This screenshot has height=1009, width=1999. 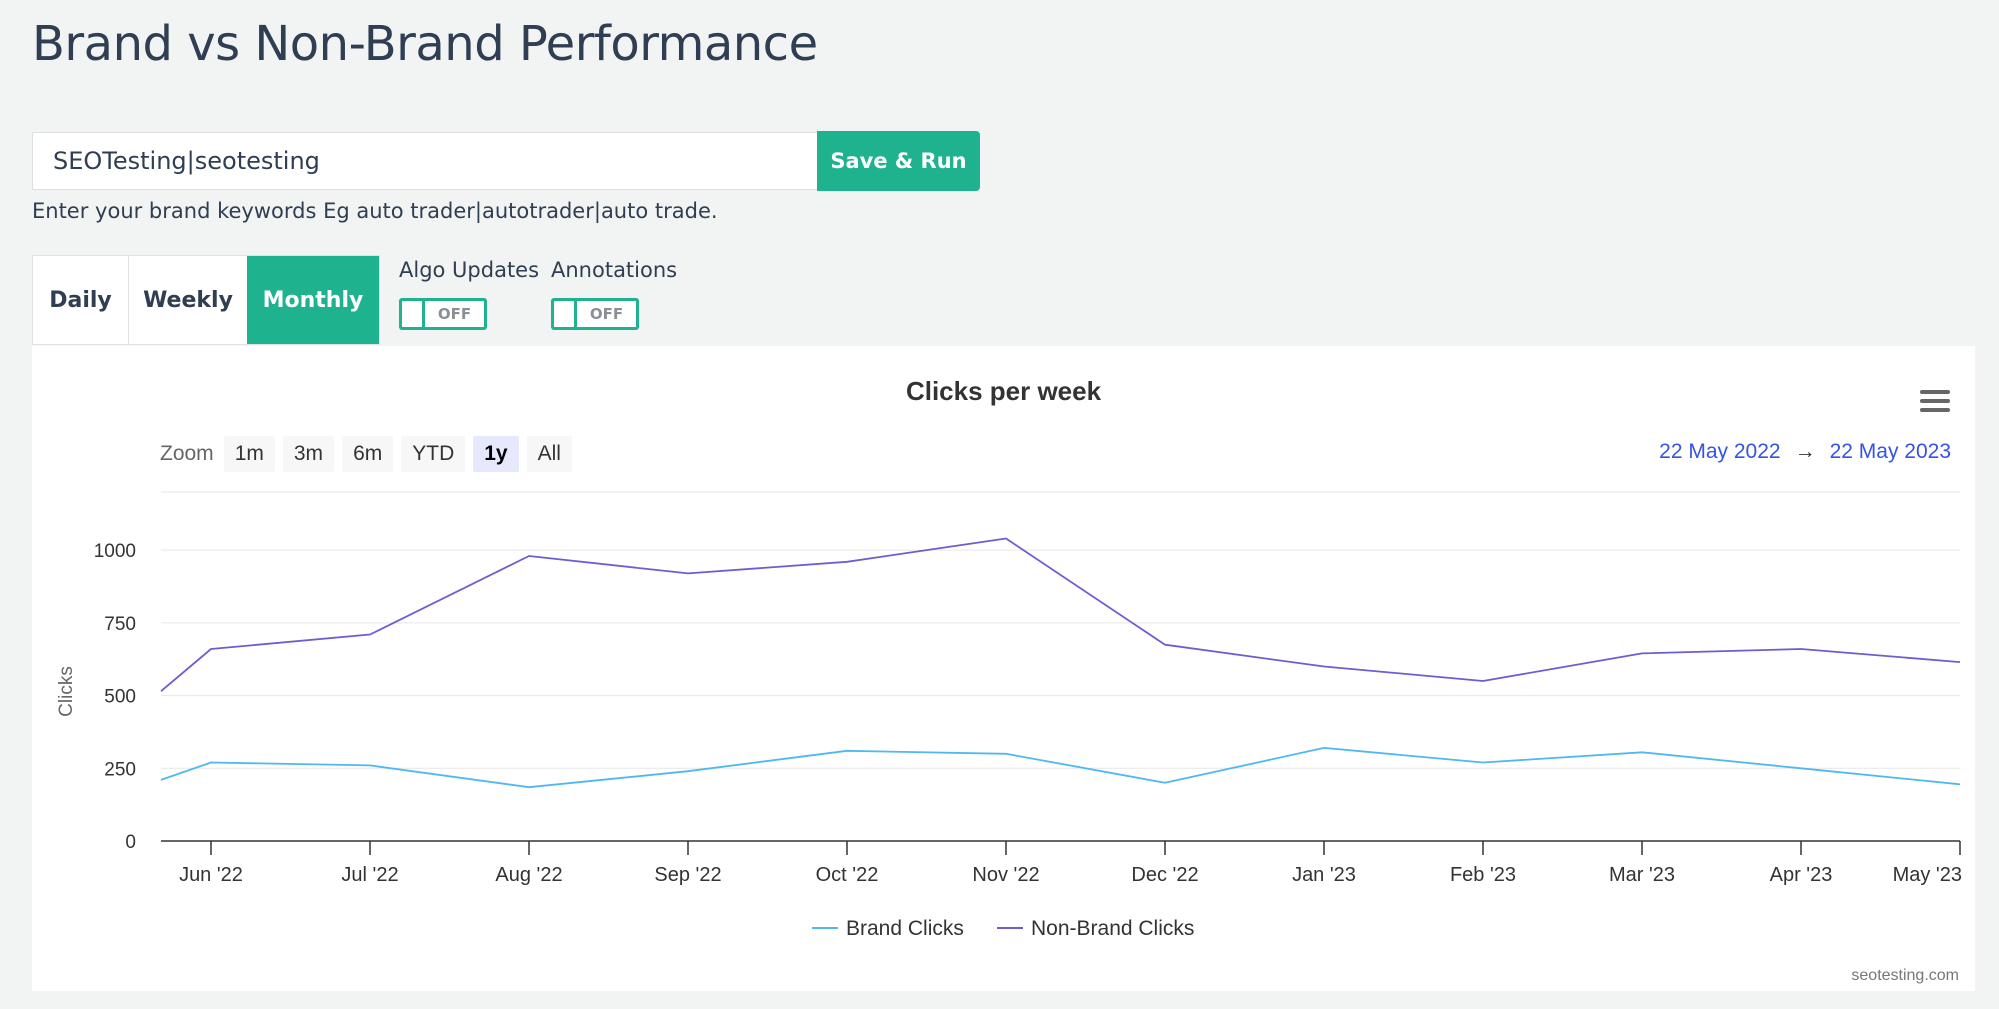 I want to click on x-tick-label: Oct '22, so click(x=847, y=875).